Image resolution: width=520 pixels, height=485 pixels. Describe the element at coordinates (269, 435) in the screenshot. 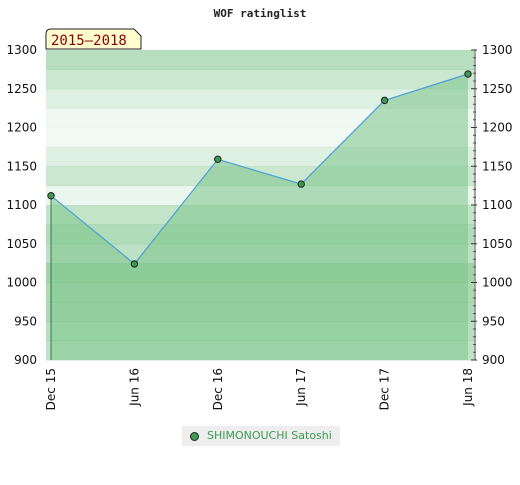

I see `legend-label: SHIMONOUCHI Satoshi` at that location.